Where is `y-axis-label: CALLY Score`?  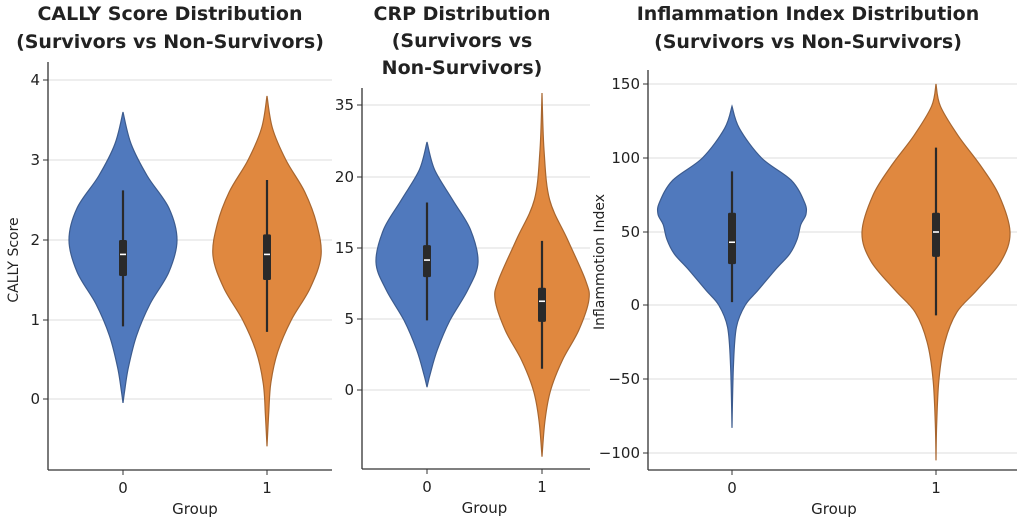
y-axis-label: CALLY Score is located at coordinates (14, 259).